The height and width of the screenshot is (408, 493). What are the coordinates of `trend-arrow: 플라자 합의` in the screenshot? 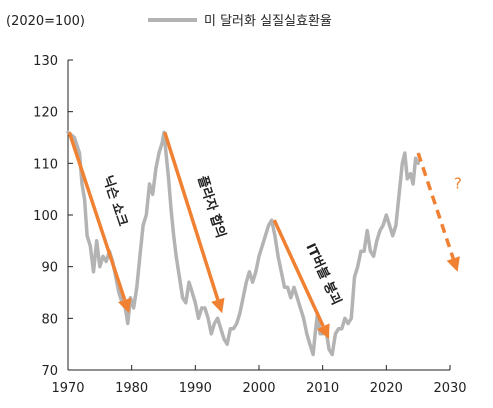 It's located at (196, 222).